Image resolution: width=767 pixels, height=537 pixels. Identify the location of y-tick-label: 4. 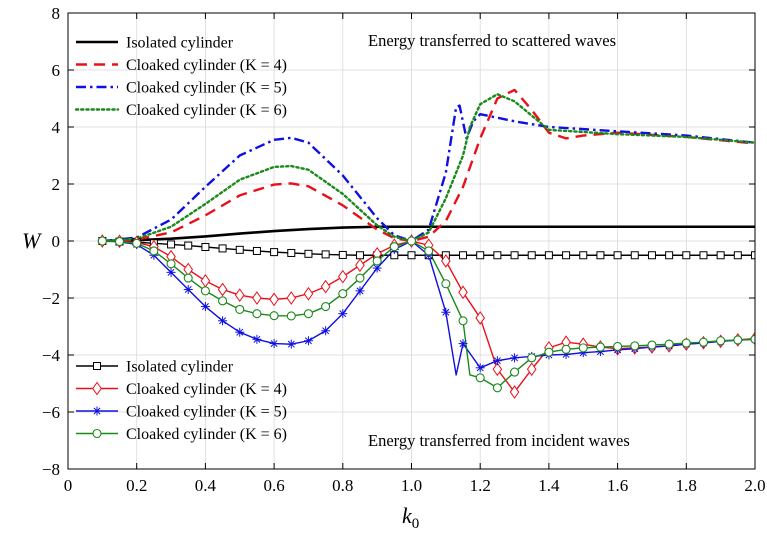
(56, 127).